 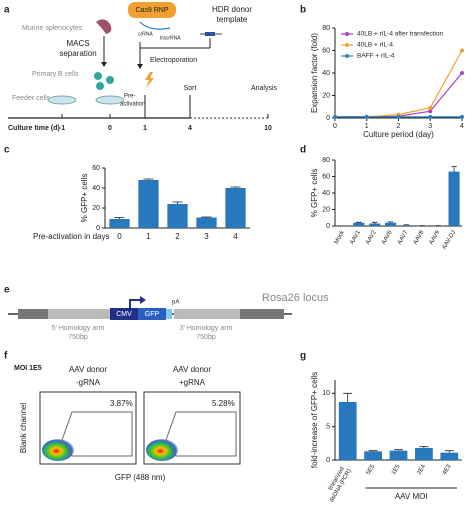 What do you see at coordinates (129, 97) in the screenshot?
I see `preactivation-label: Pre-` at bounding box center [129, 97].